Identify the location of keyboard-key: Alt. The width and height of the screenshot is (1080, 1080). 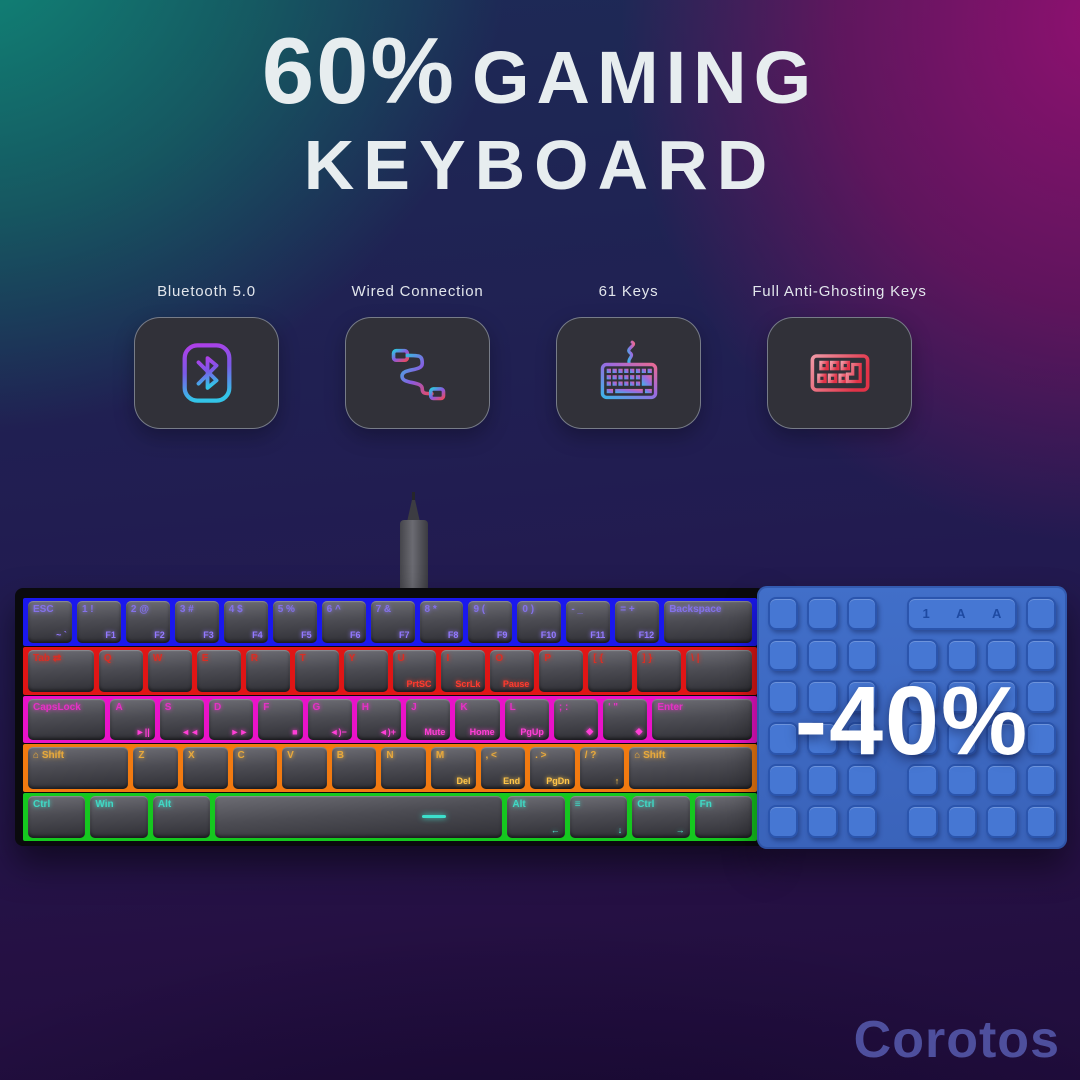
(181, 817).